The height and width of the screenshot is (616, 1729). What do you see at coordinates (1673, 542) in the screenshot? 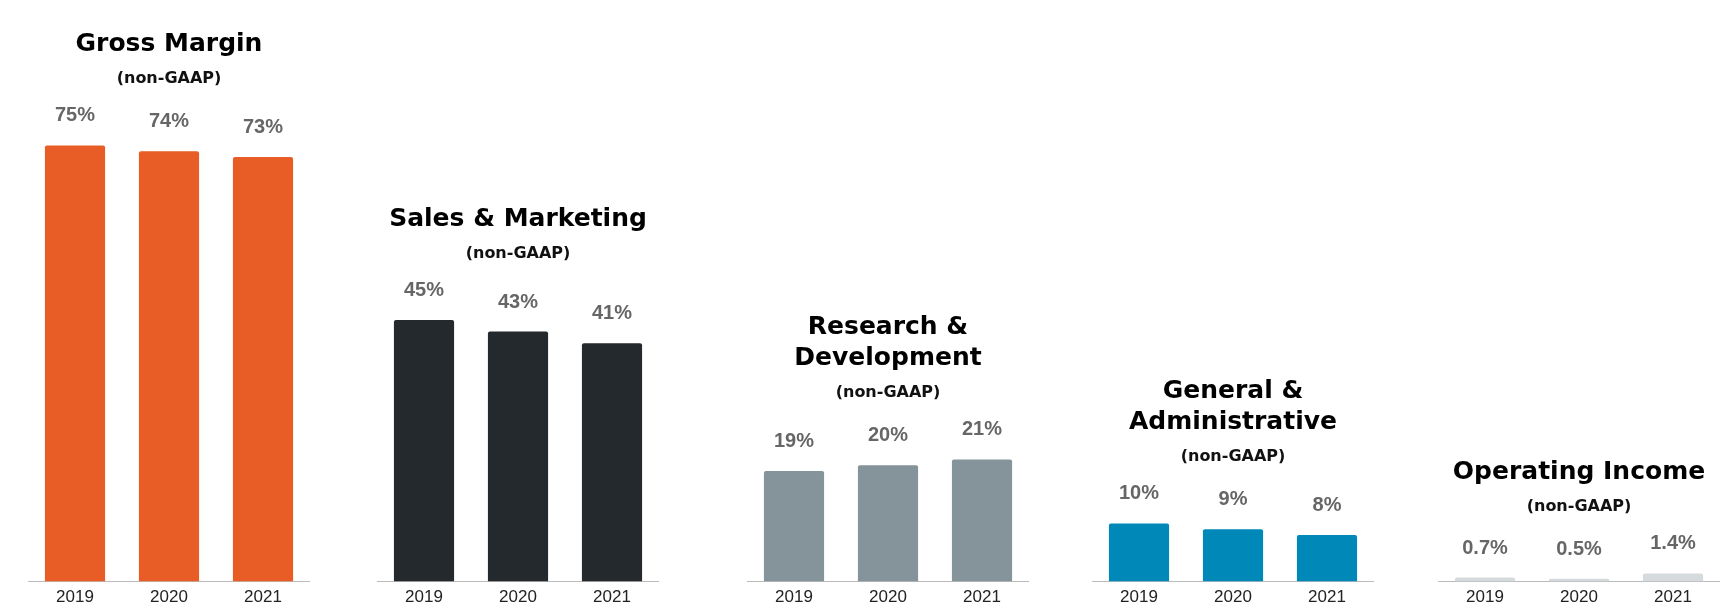
I see `data-label: 1.4%` at bounding box center [1673, 542].